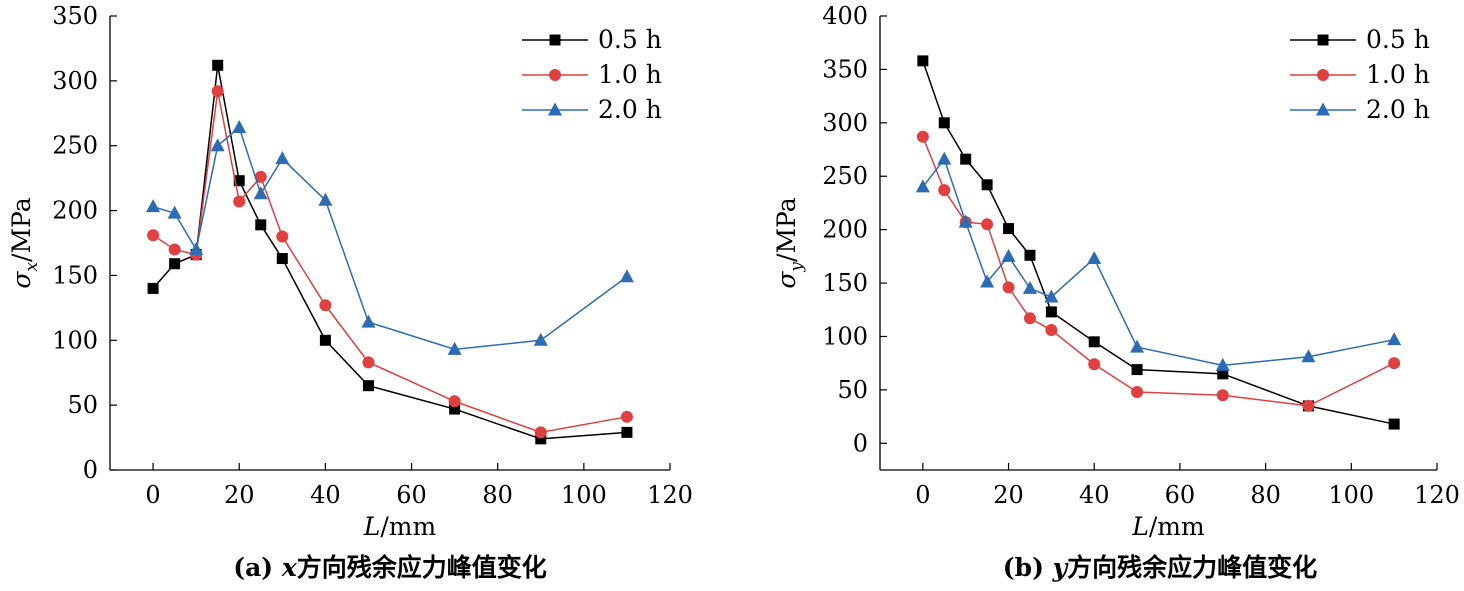 The image size is (1464, 591). Describe the element at coordinates (797, 267) in the screenshot. I see `y-axis-label-subscript: y` at that location.